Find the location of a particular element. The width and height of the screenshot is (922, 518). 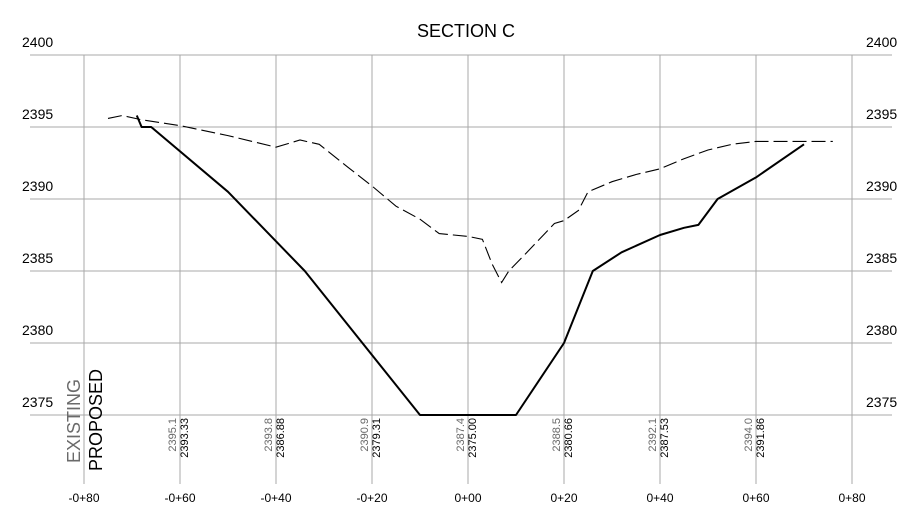

x-tick: 0+60 is located at coordinates (755, 498).